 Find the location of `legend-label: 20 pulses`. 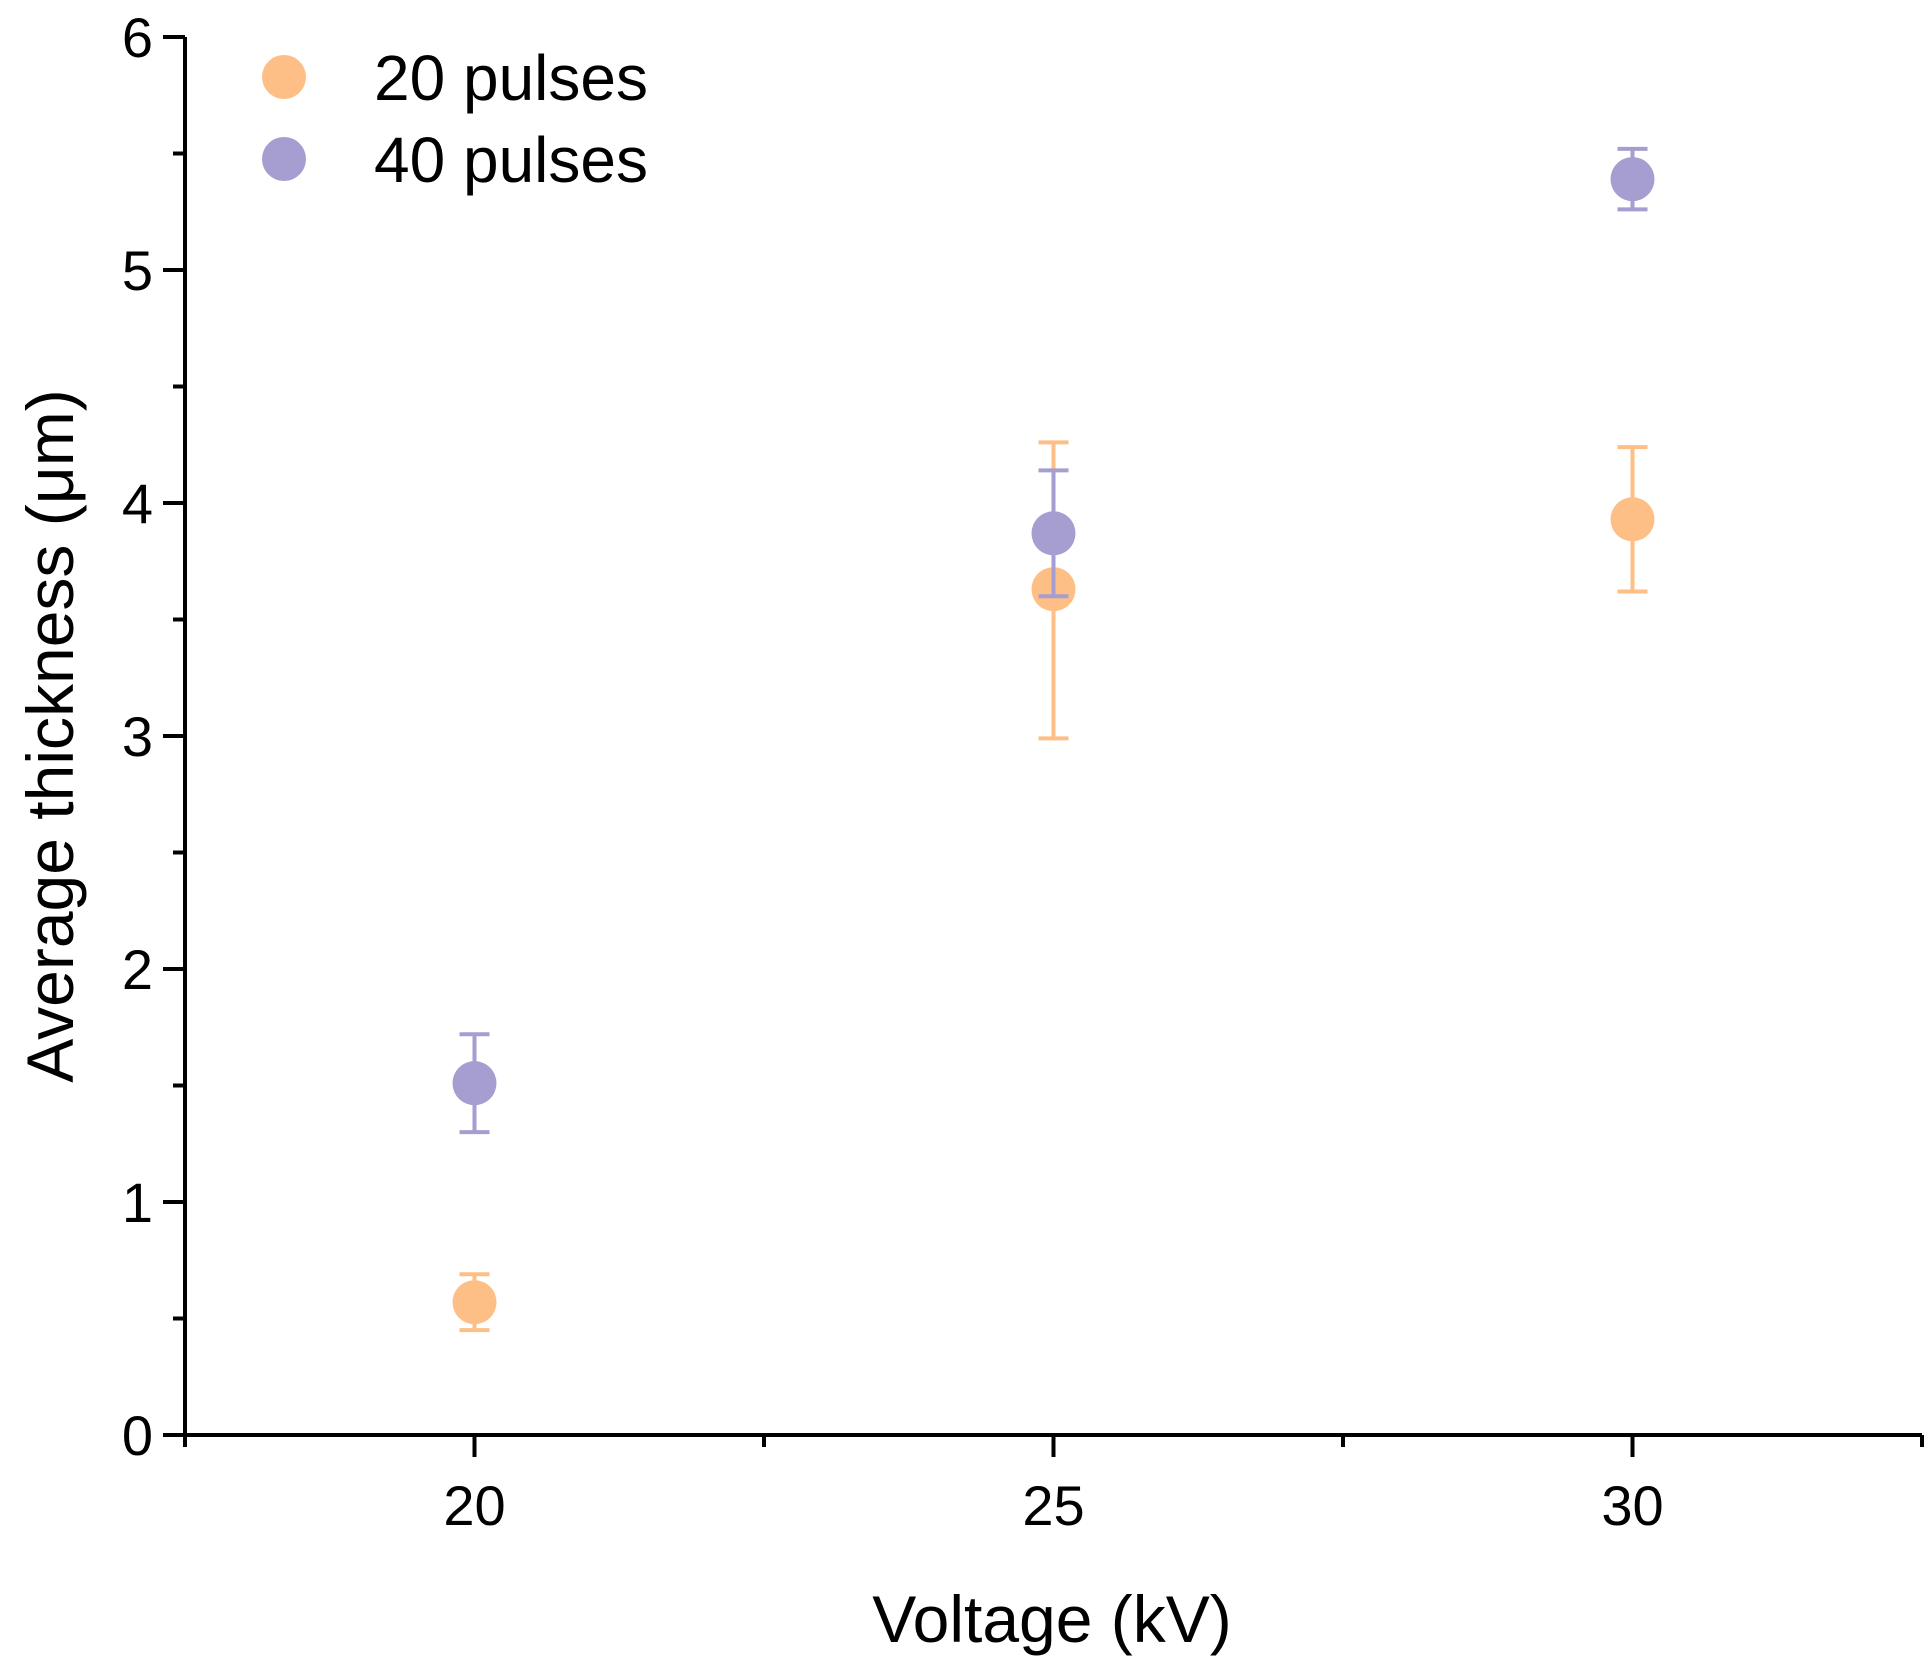

legend-label: 20 pulses is located at coordinates (511, 78).